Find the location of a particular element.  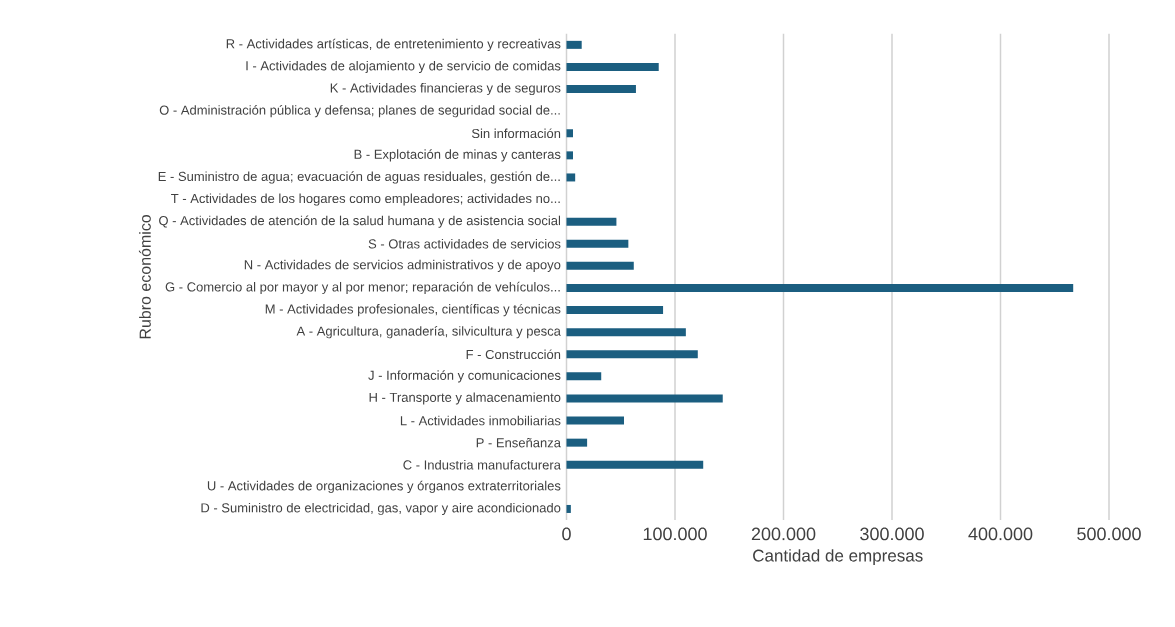

y-tick-label: N - Actividades de servicios administrativos y de apoyo is located at coordinates (402, 265).